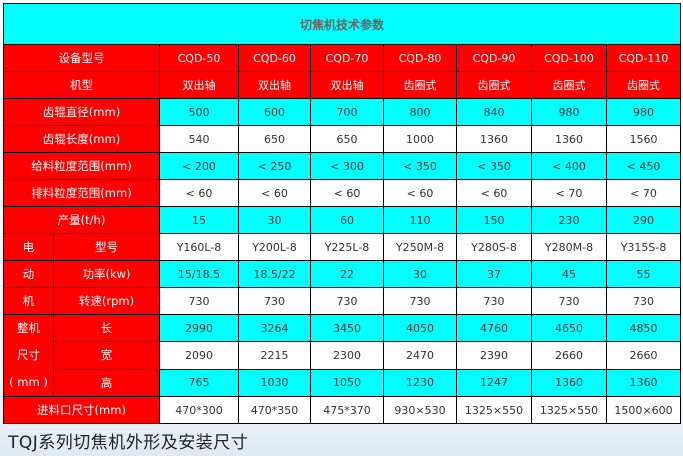  Describe the element at coordinates (199, 166) in the screenshot. I see `value-cell: < 200` at that location.